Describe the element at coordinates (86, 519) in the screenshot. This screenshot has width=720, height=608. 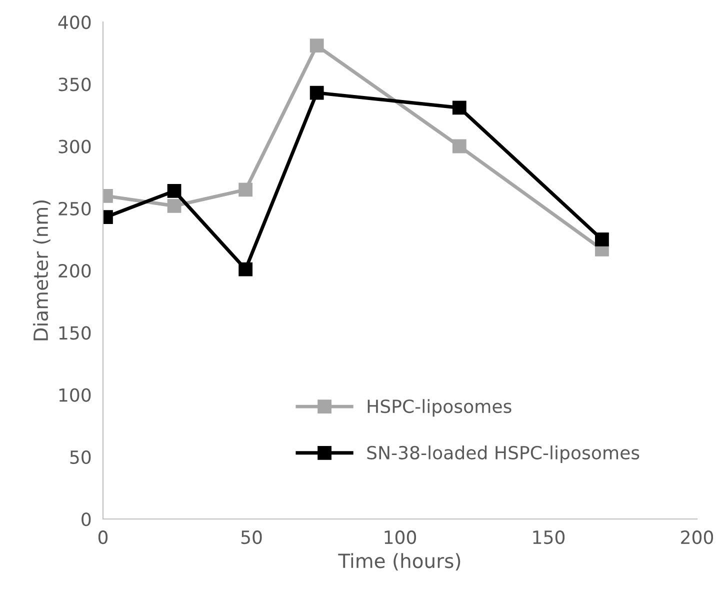
I see `y-tick-label: 0` at that location.